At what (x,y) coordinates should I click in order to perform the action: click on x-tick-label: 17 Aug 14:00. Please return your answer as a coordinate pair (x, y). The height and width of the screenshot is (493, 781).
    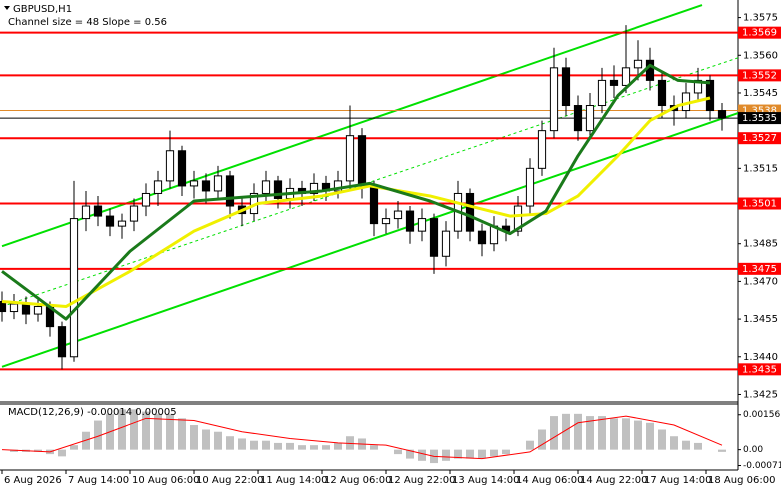
    Looking at the image, I should click on (677, 480).